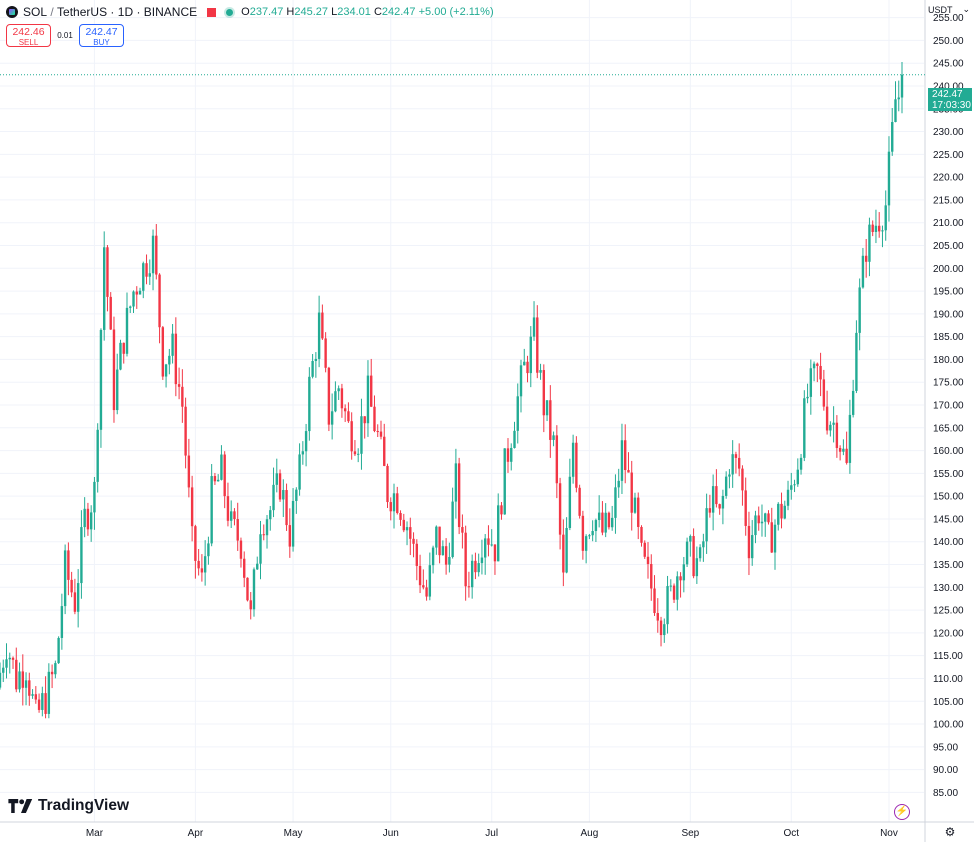 The image size is (974, 842). What do you see at coordinates (65, 35) in the screenshot?
I see `spread-value: 0.01` at bounding box center [65, 35].